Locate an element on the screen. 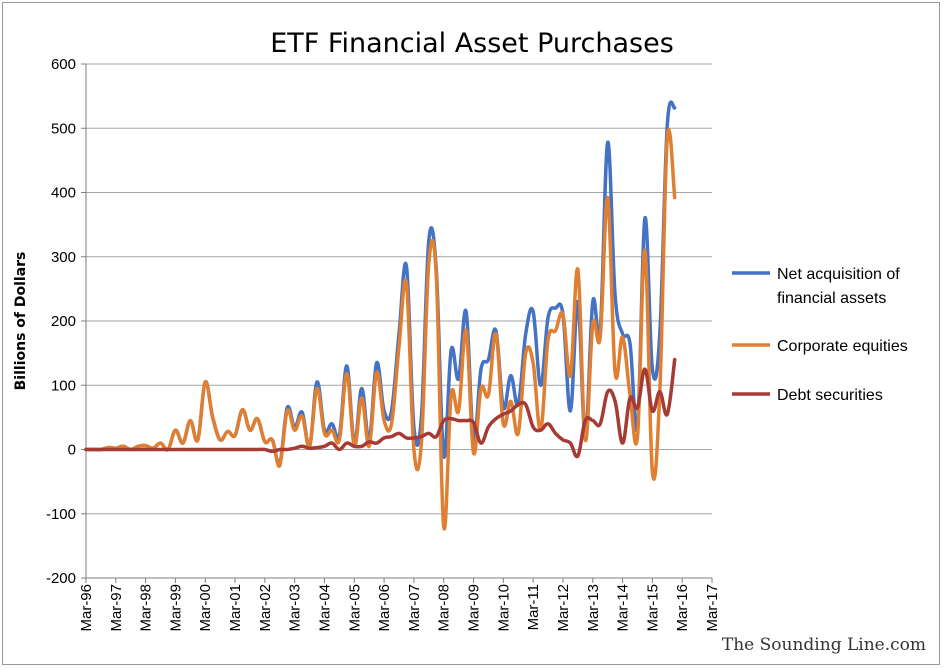 This screenshot has width=944, height=669. y-tick-label: 400 is located at coordinates (63, 193).